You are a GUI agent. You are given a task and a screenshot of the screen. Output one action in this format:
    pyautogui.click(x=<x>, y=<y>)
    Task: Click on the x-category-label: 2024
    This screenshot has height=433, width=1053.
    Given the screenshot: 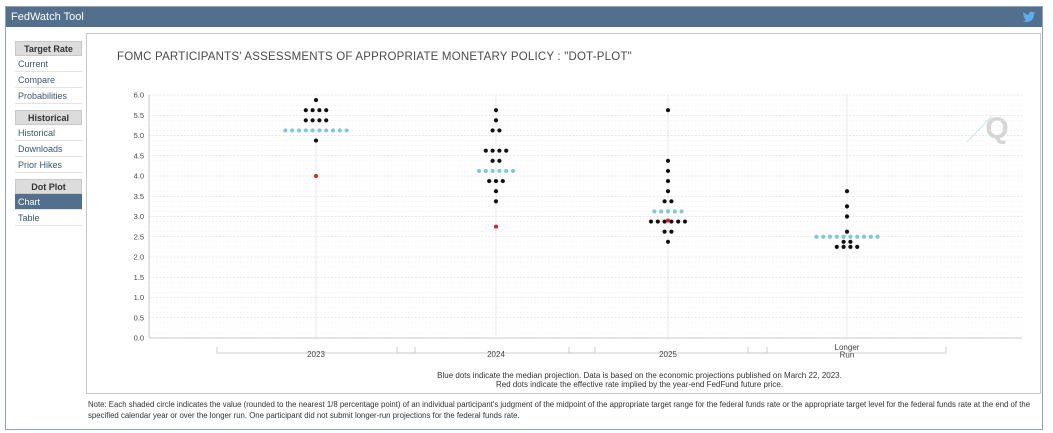 What is the action you would take?
    pyautogui.click(x=496, y=354)
    